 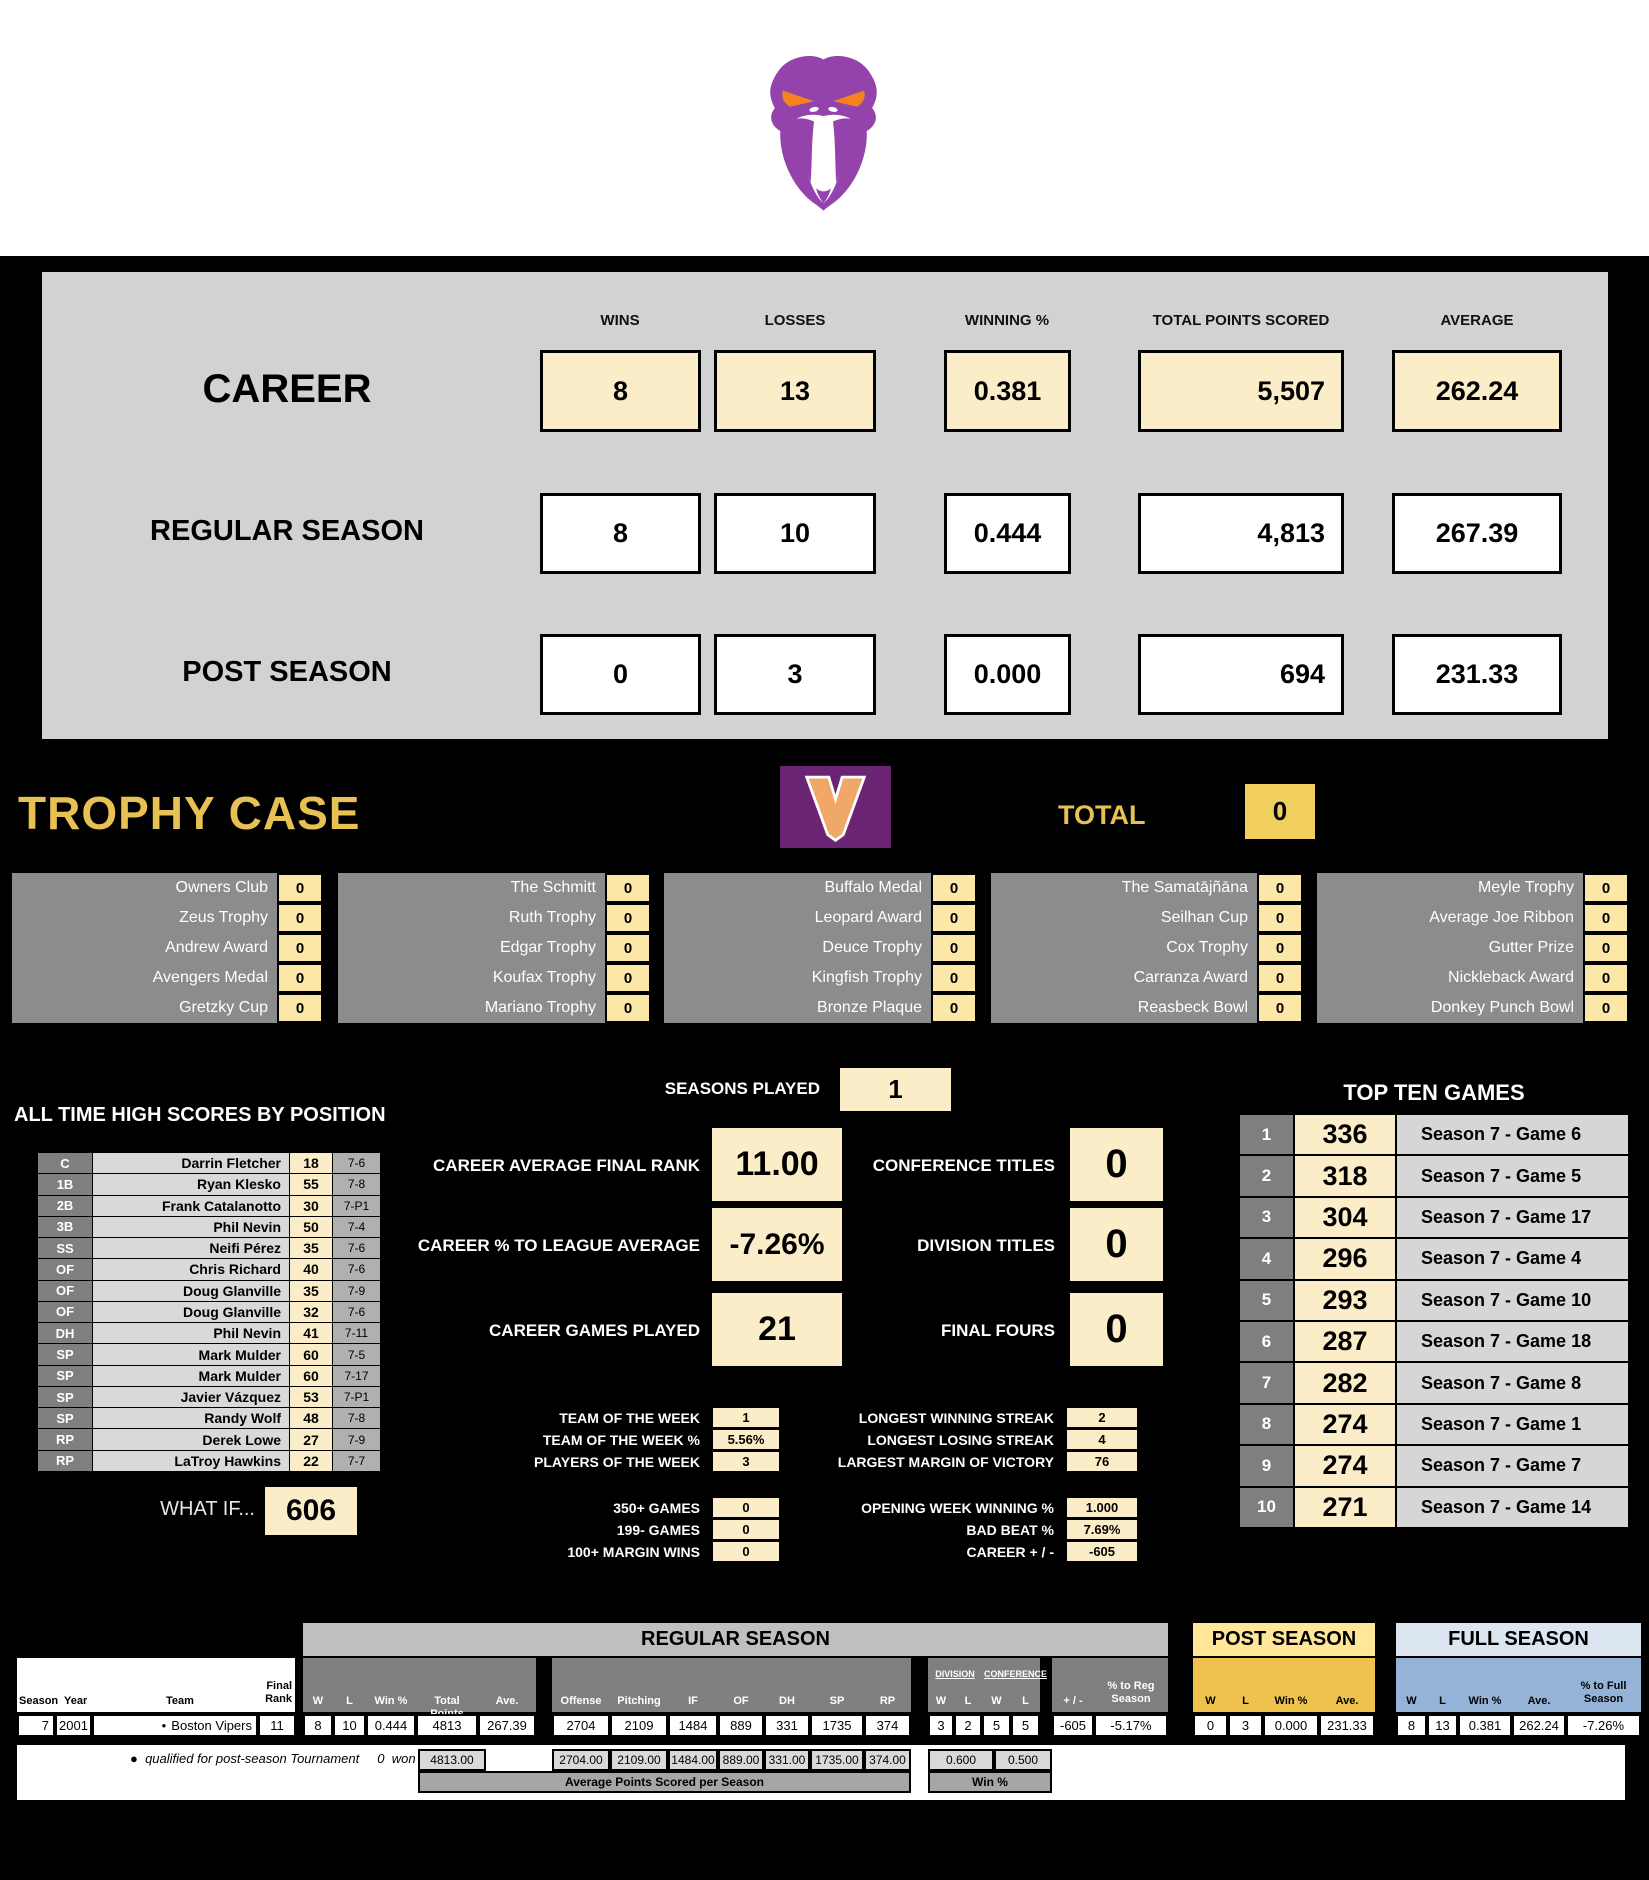 I want to click on career-wins-cell: 8, so click(x=620, y=391).